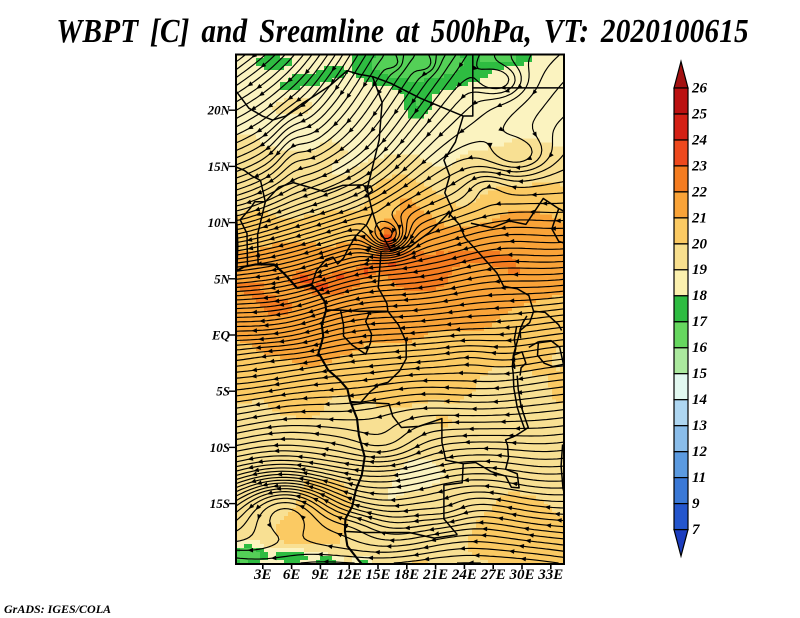 This screenshot has height=618, width=800. What do you see at coordinates (321, 575) in the screenshot?
I see `svg-text: 9E` at bounding box center [321, 575].